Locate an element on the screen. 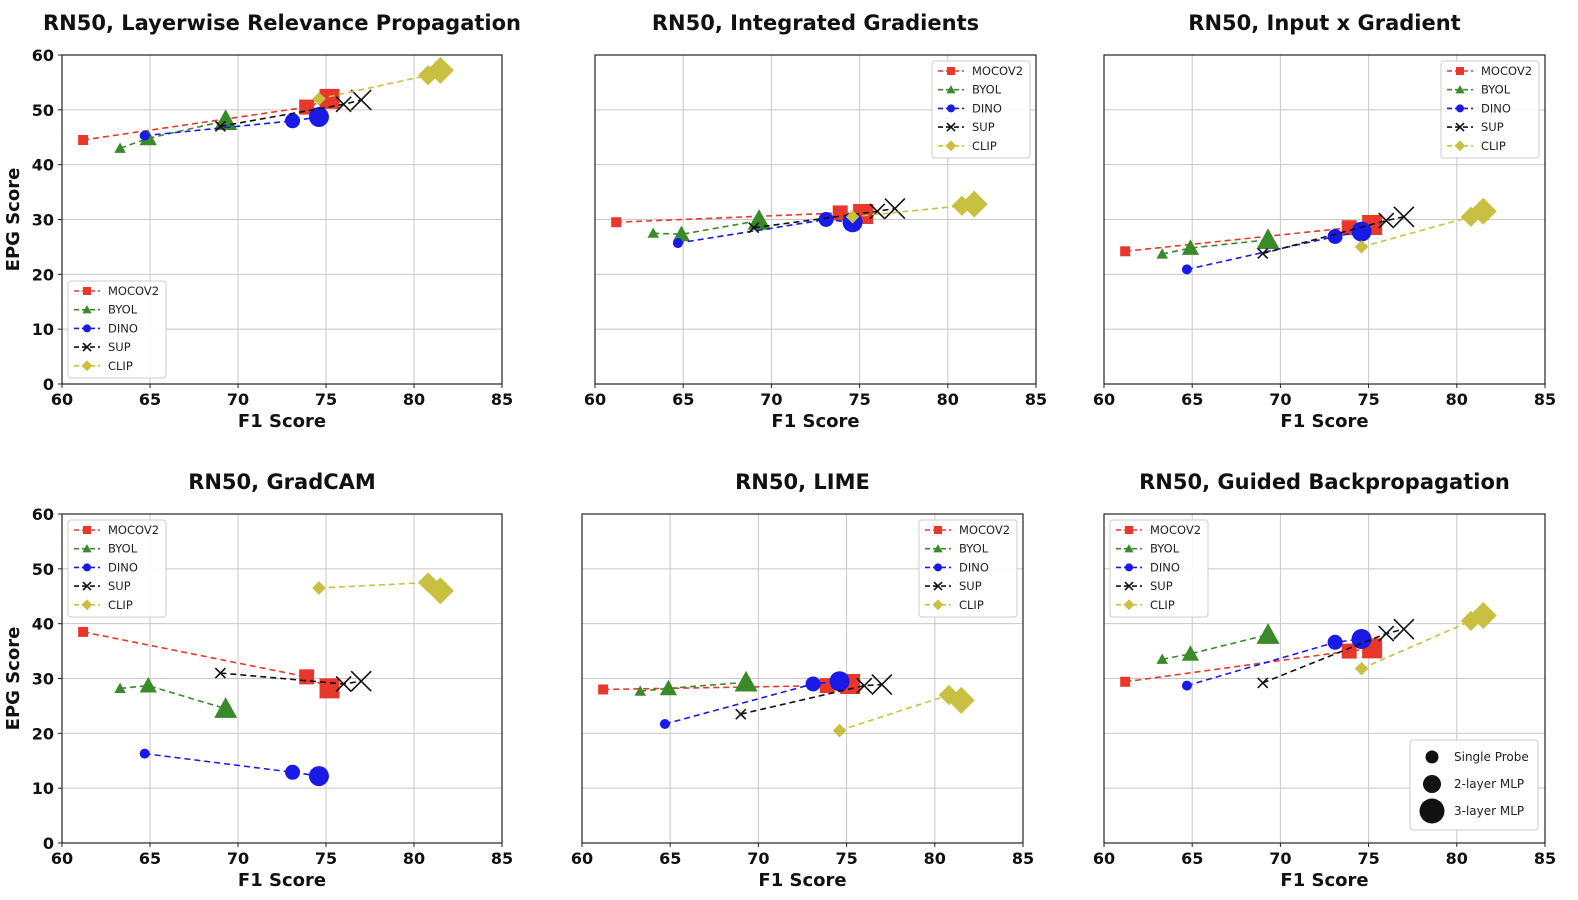 The image size is (1578, 900). chart-title: RN50, Guided Backpropagation is located at coordinates (1324, 482).